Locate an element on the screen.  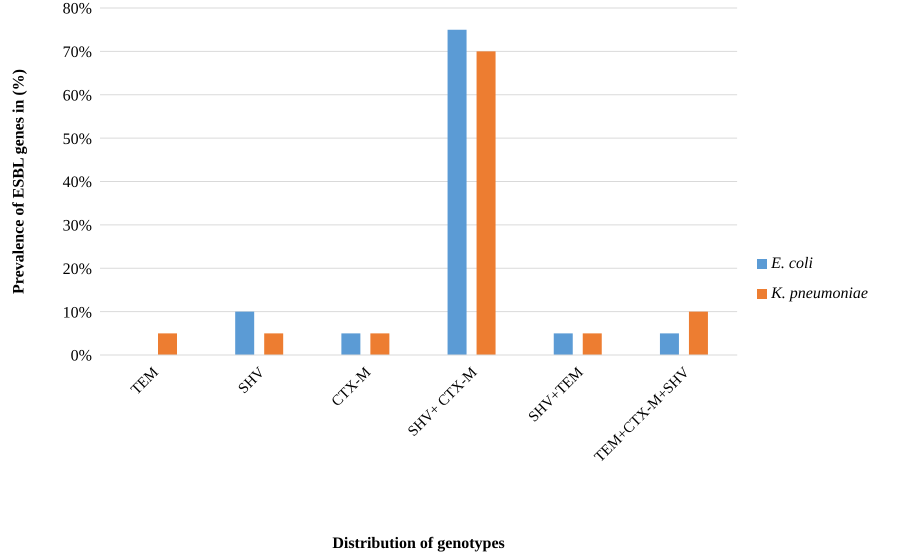
legend-label: K. pneumoniae is located at coordinates (819, 293).